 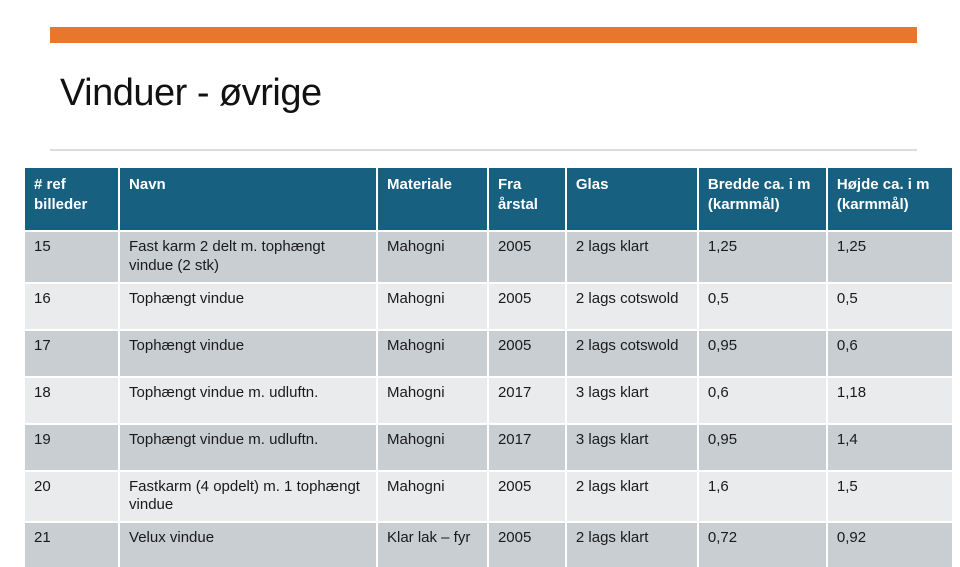 I want to click on column-header: Fra årstal, so click(x=527, y=200).